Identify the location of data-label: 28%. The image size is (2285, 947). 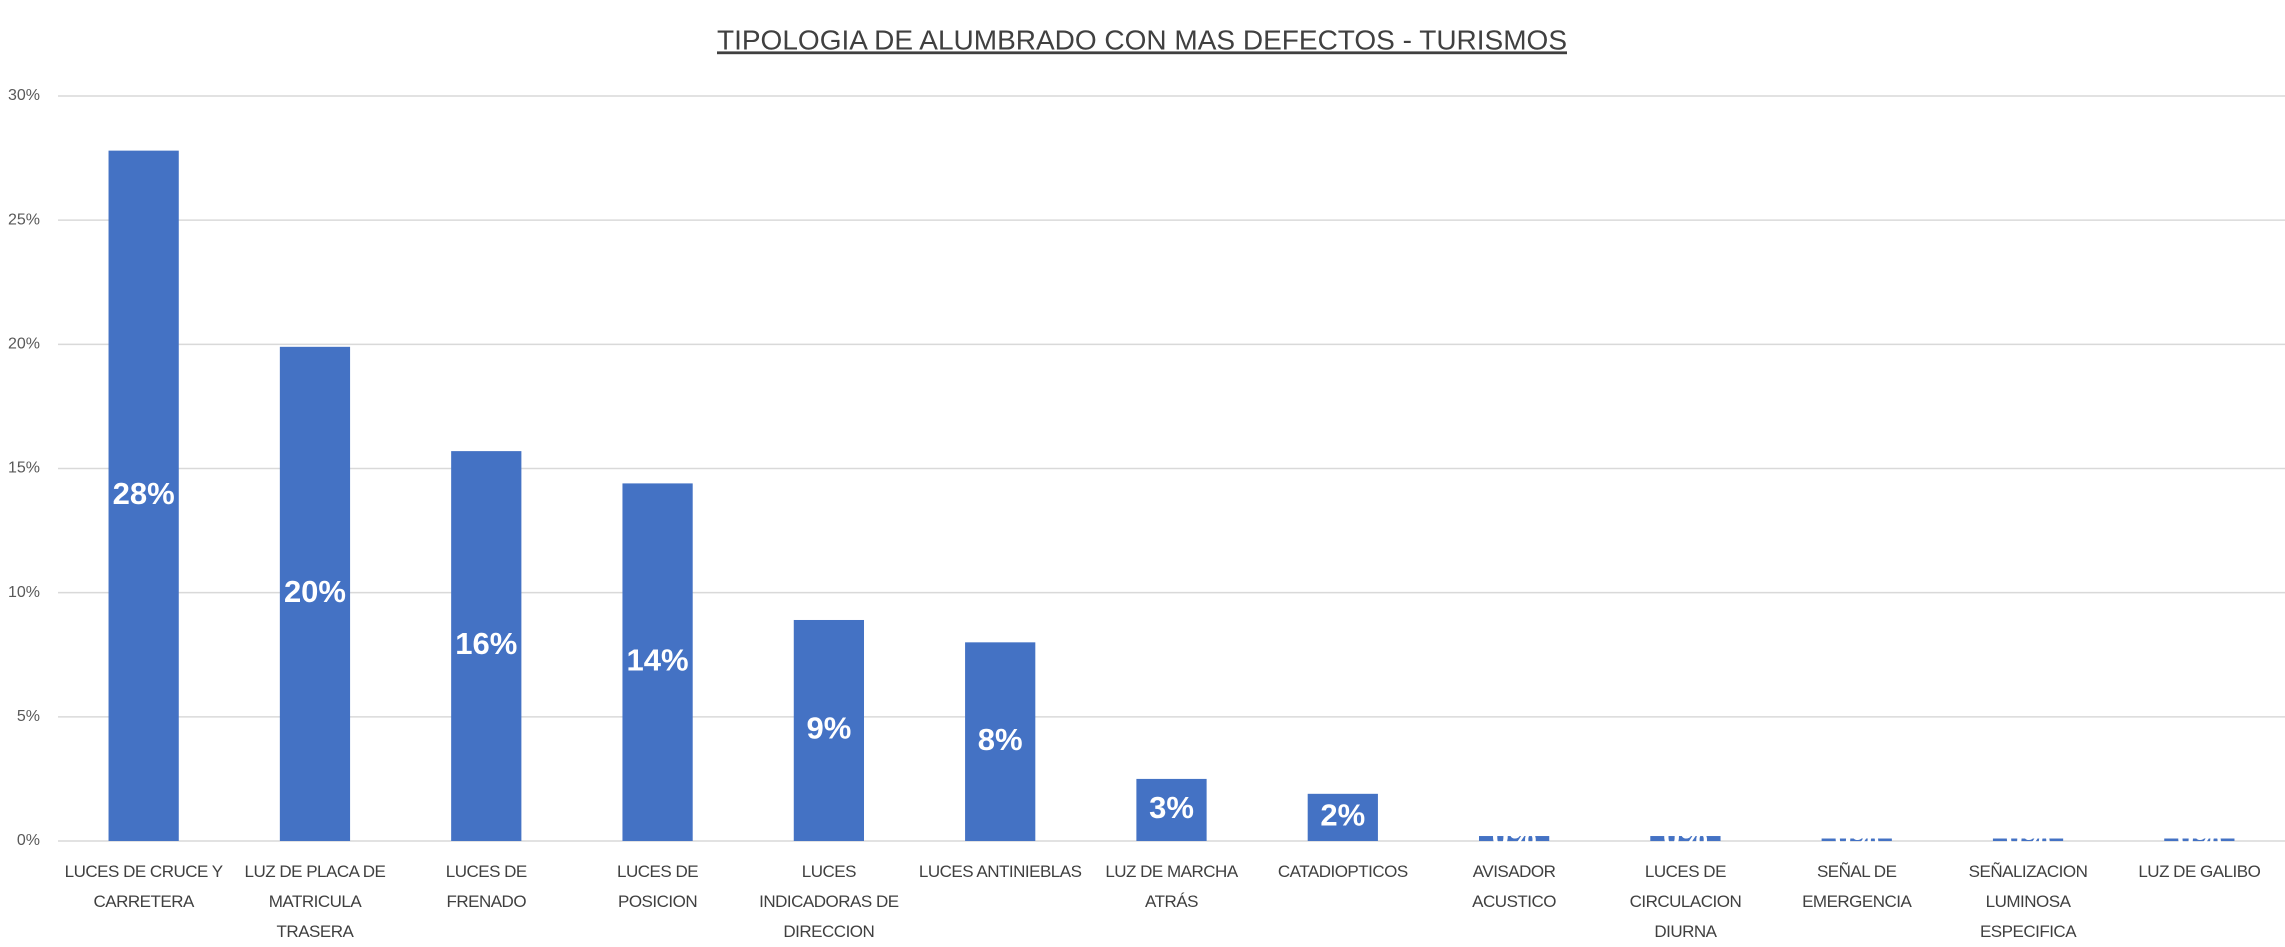
(144, 493).